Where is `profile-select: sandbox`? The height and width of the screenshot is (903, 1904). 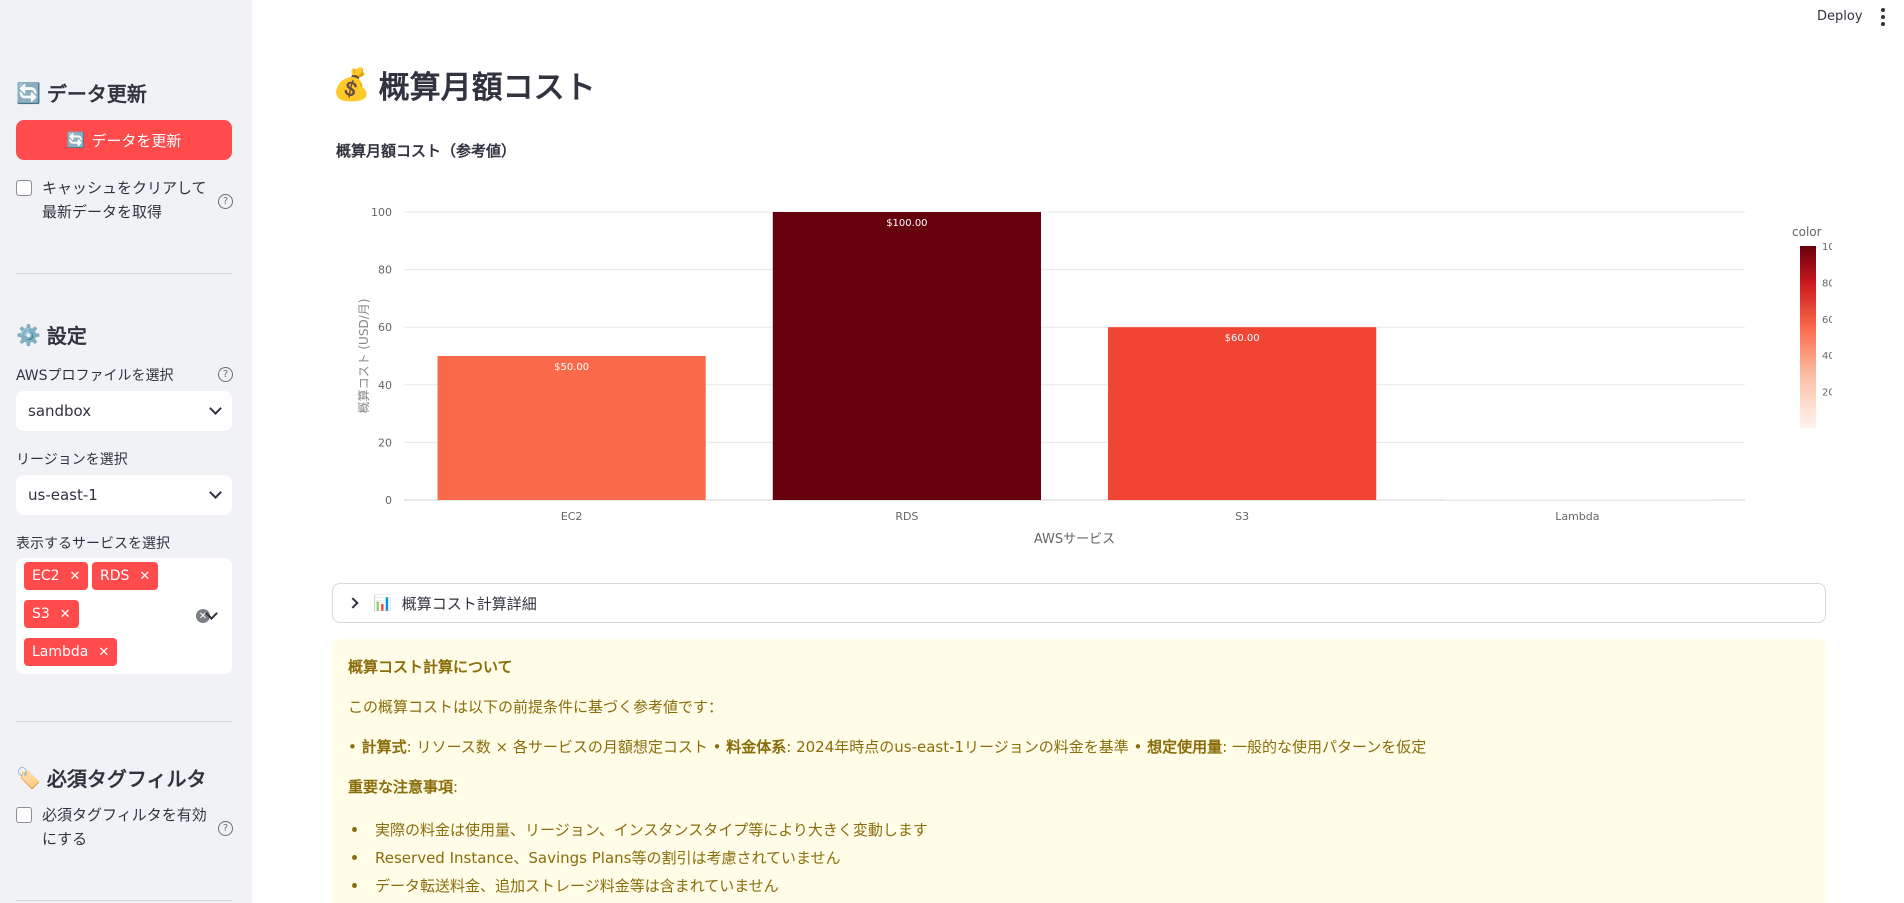 profile-select: sandbox is located at coordinates (124, 411).